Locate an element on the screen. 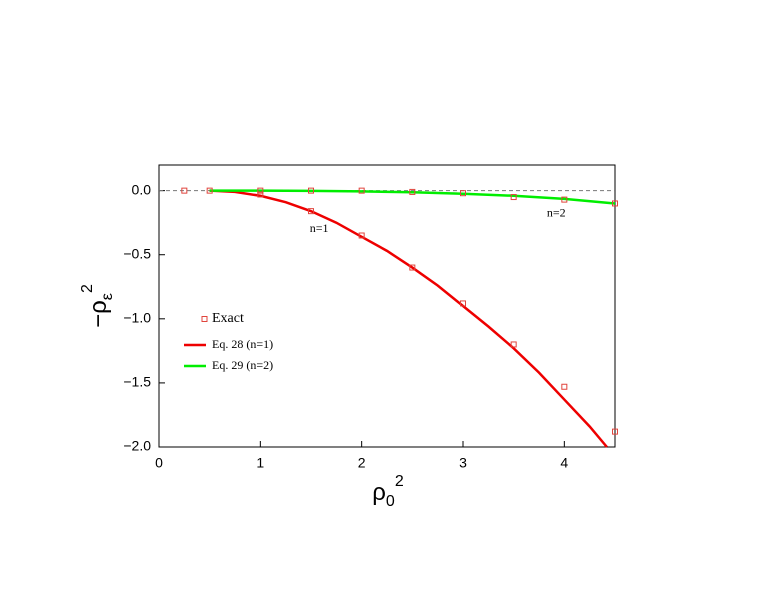  x-axis-label: ρ02 is located at coordinates (388, 491).